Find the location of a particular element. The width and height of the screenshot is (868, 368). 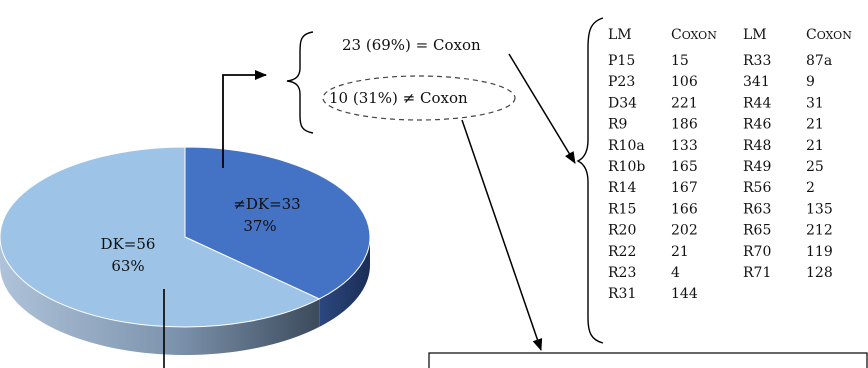

table-cell-lm-1: R20 is located at coordinates (622, 231).